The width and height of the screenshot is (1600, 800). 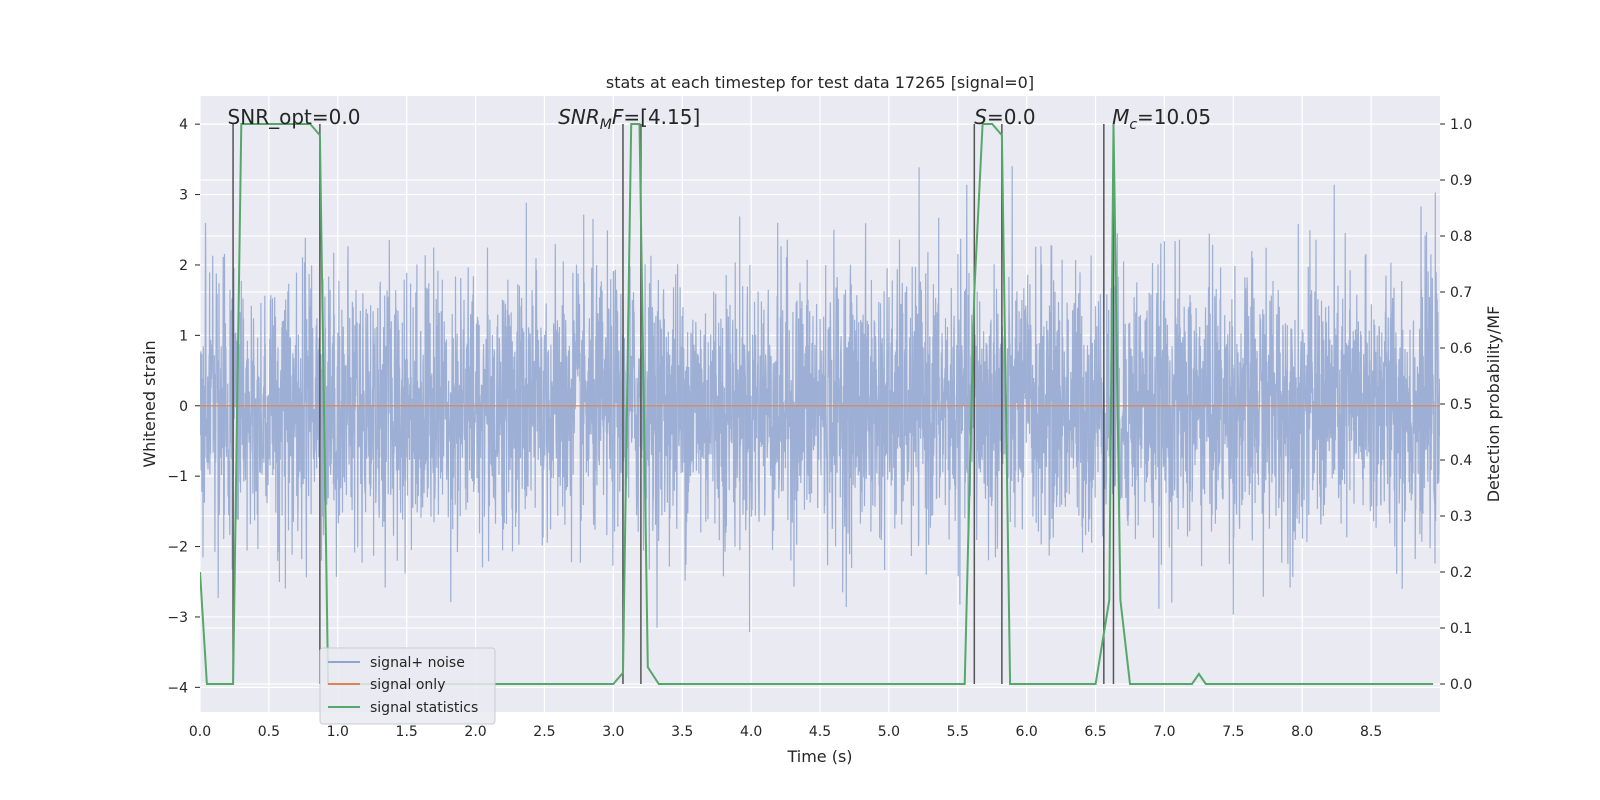 I want to click on y-tick-label: −1, so click(x=177, y=477).